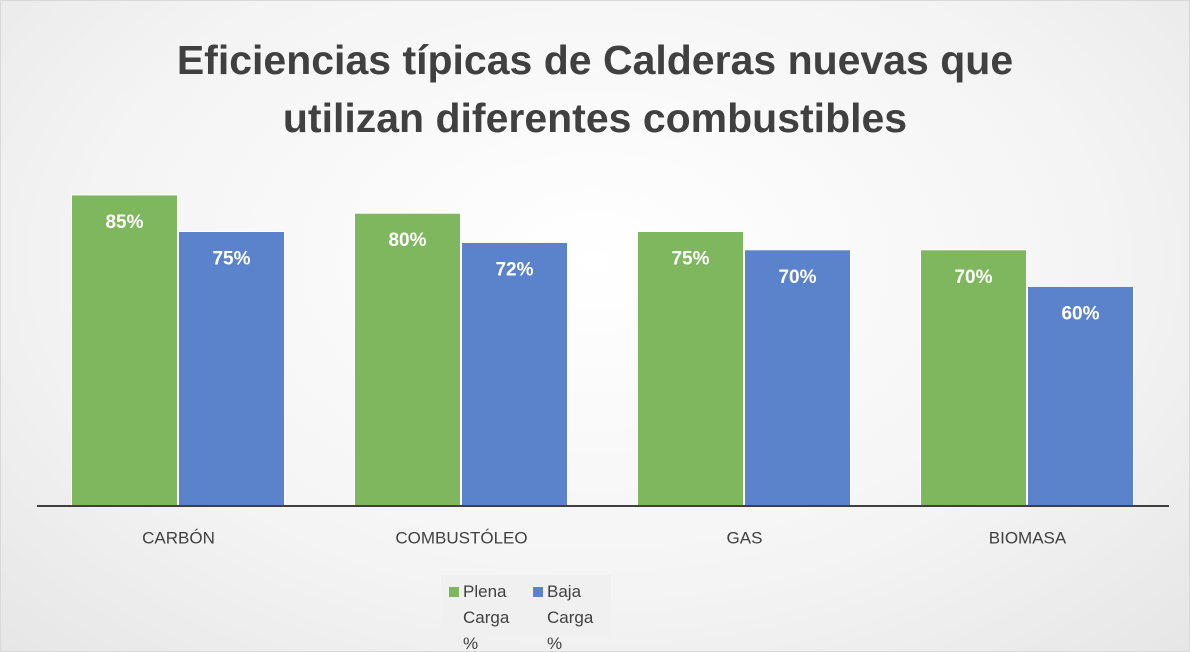  Describe the element at coordinates (514, 269) in the screenshot. I see `data-label: 72%` at that location.